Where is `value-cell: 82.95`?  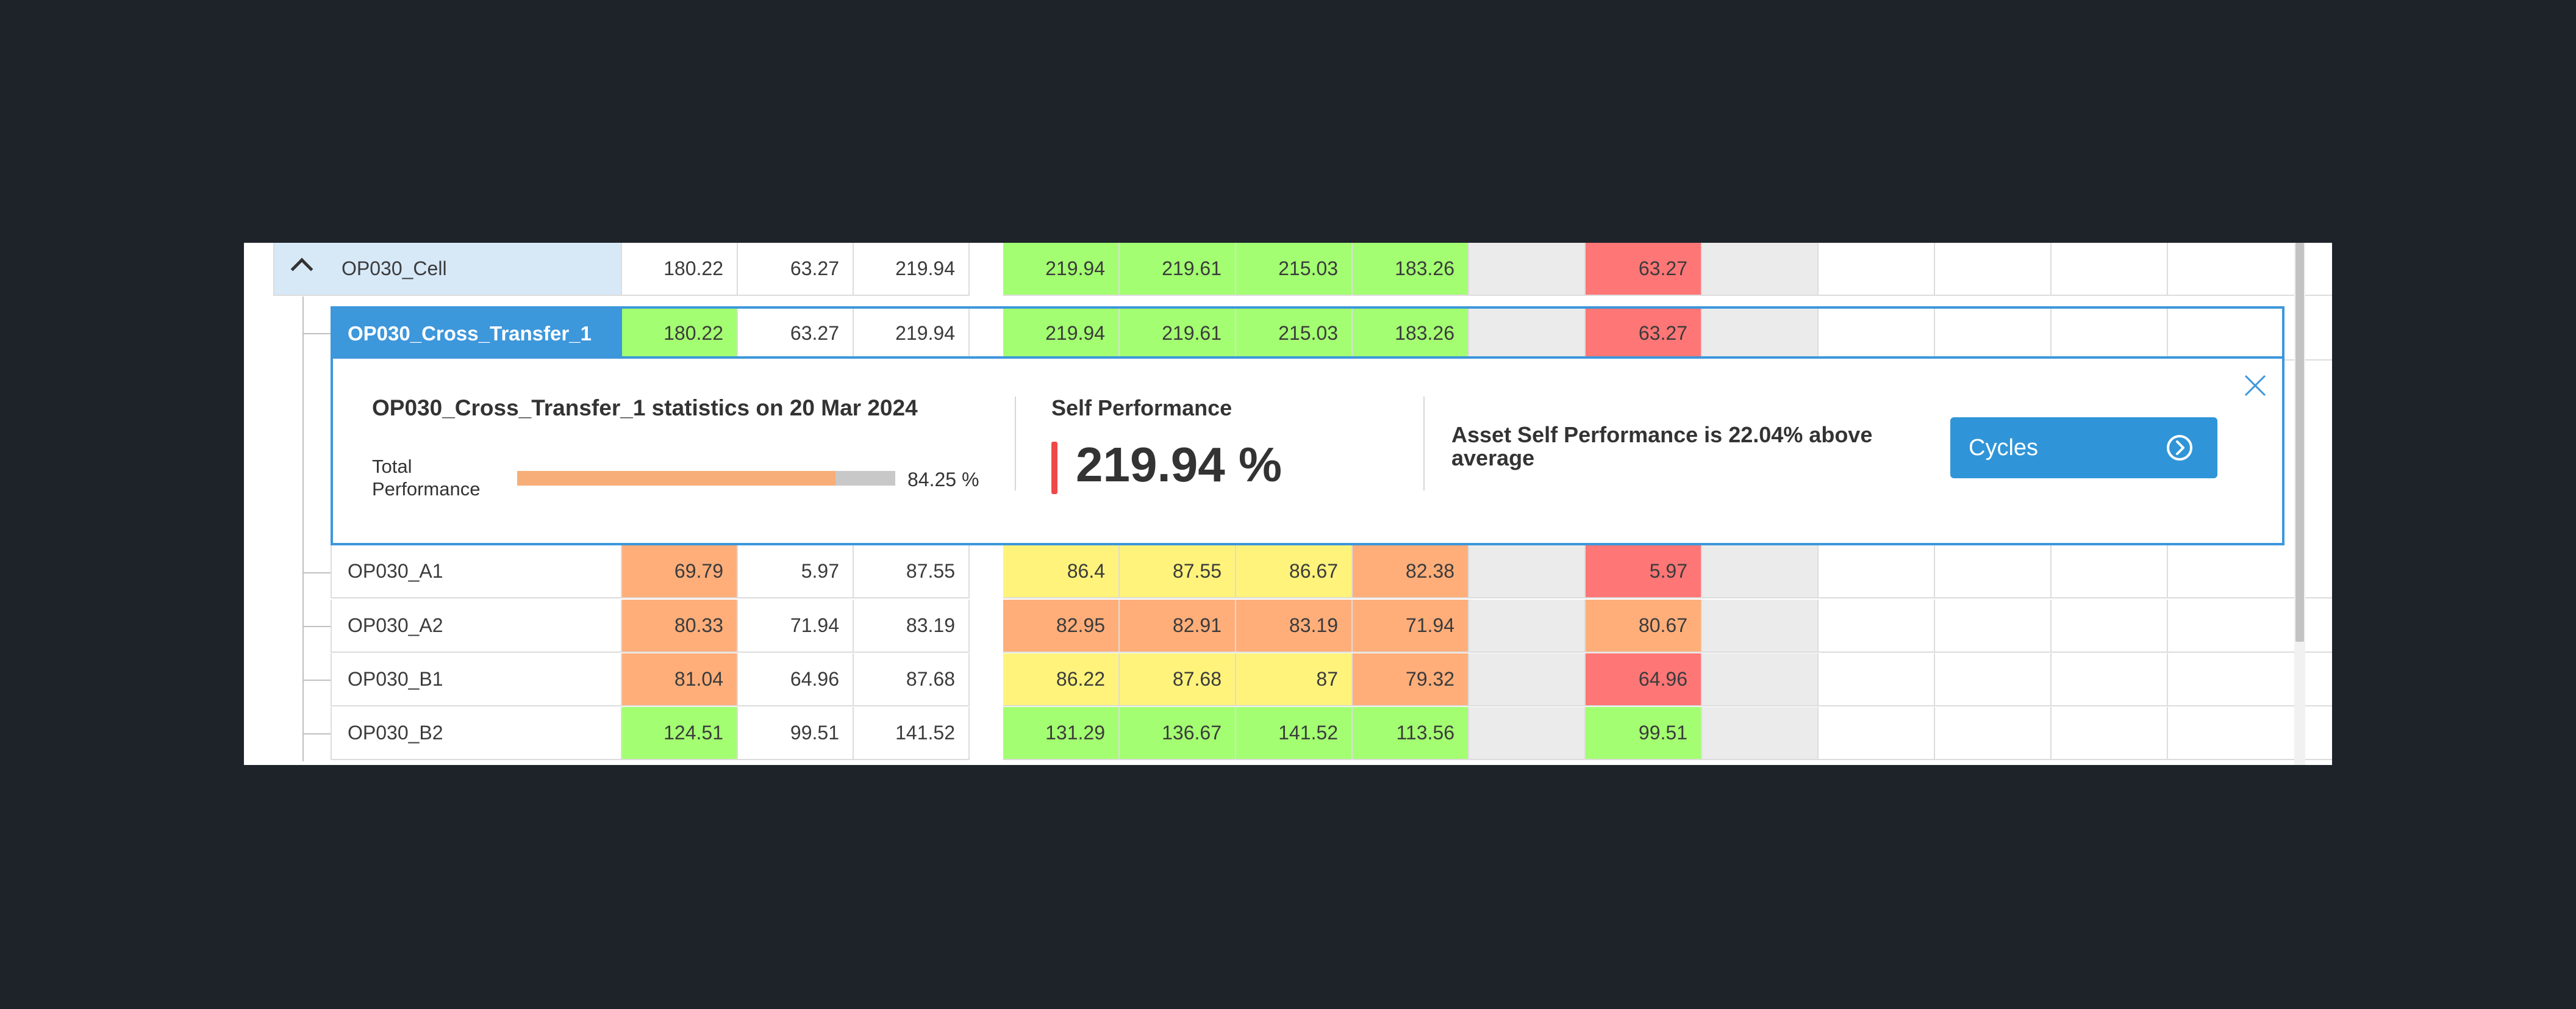
value-cell: 82.95 is located at coordinates (1061, 627).